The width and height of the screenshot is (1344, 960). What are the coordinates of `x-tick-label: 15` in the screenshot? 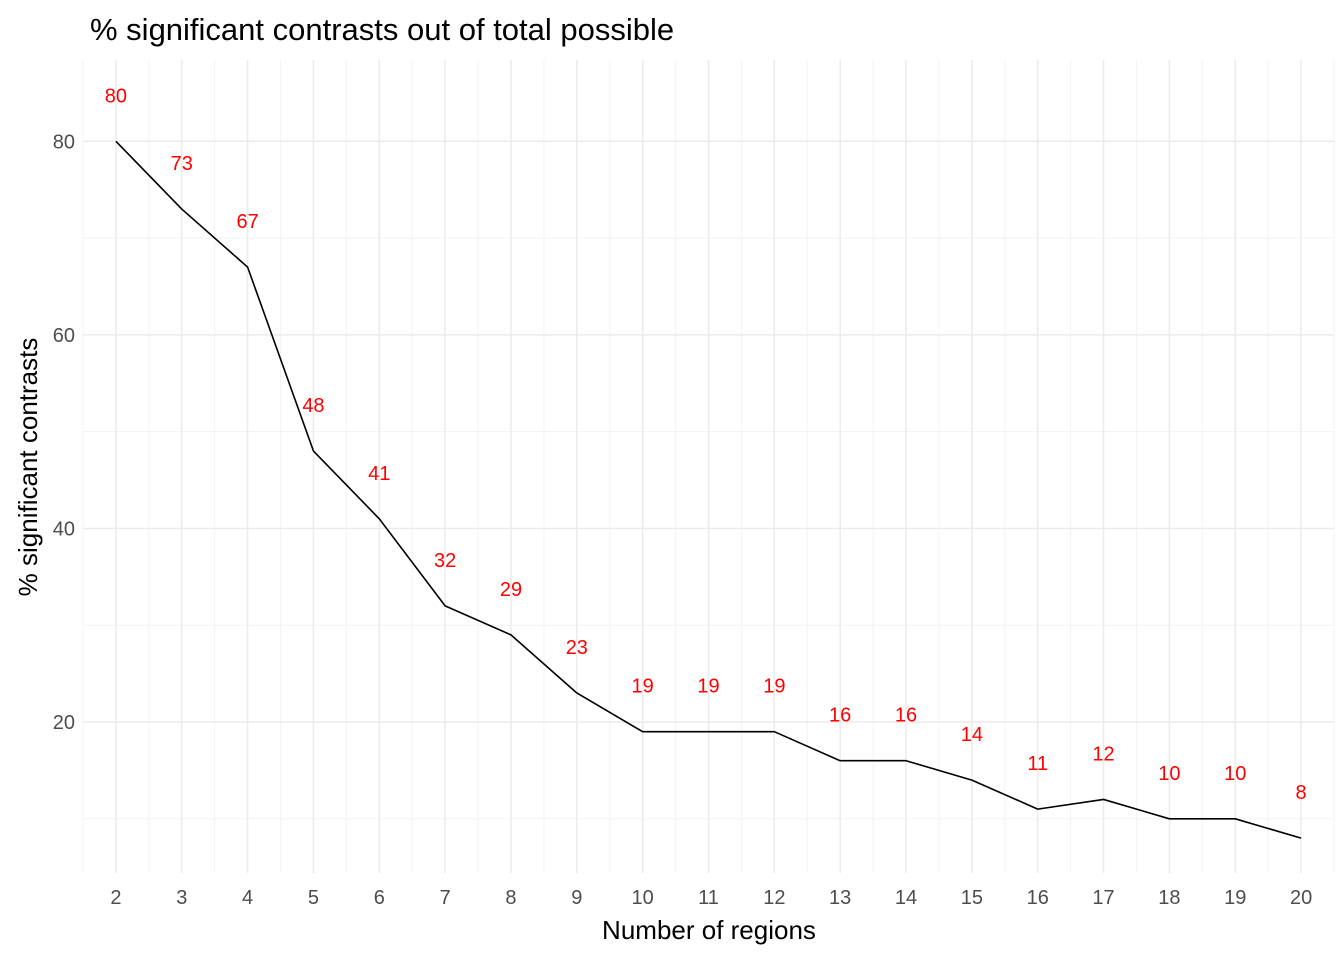 It's located at (972, 898).